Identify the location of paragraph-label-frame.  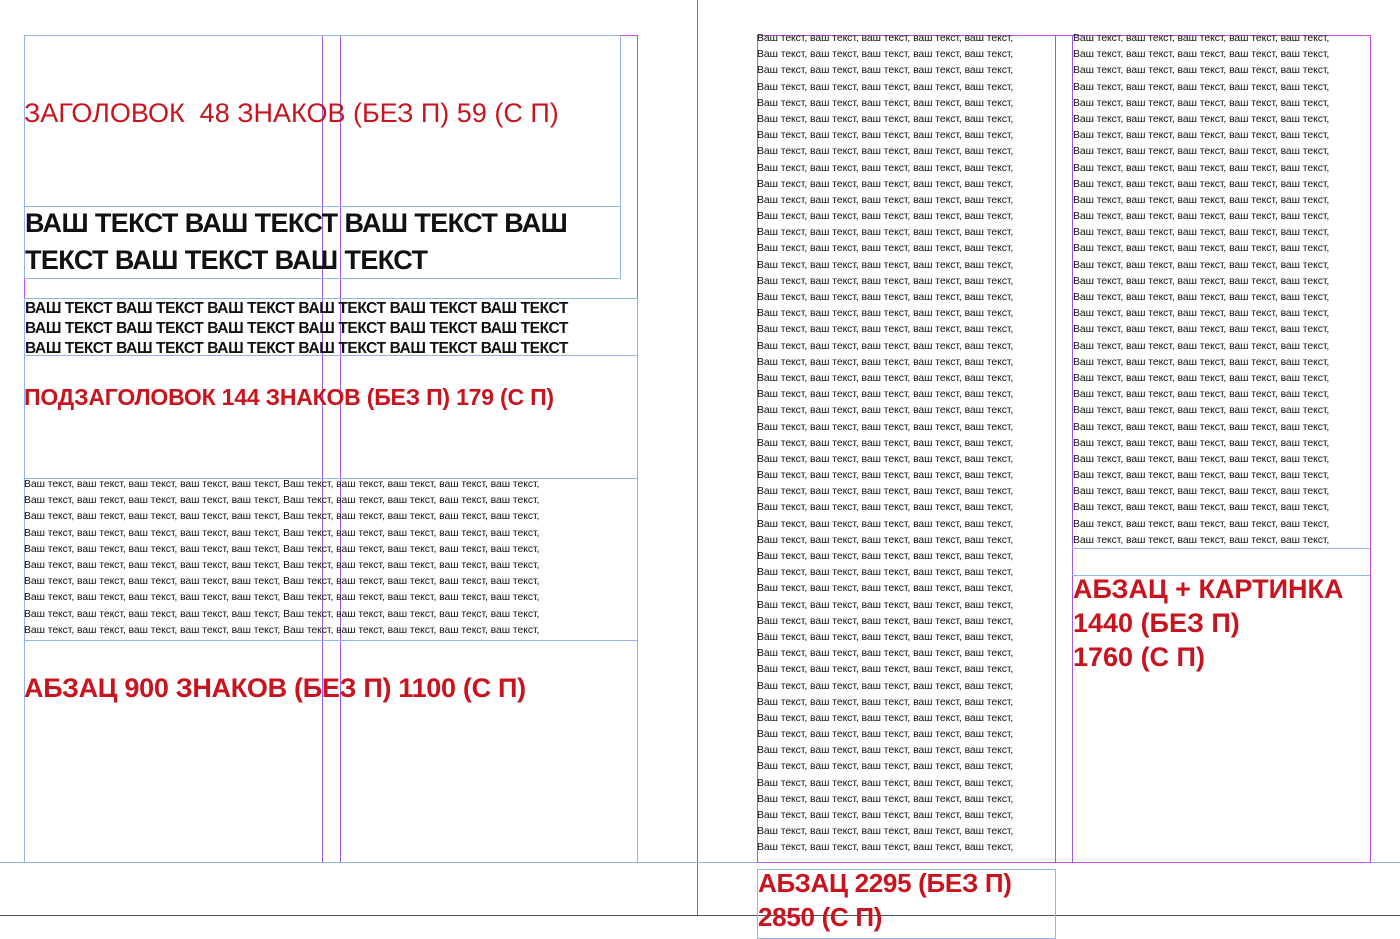
(331, 751).